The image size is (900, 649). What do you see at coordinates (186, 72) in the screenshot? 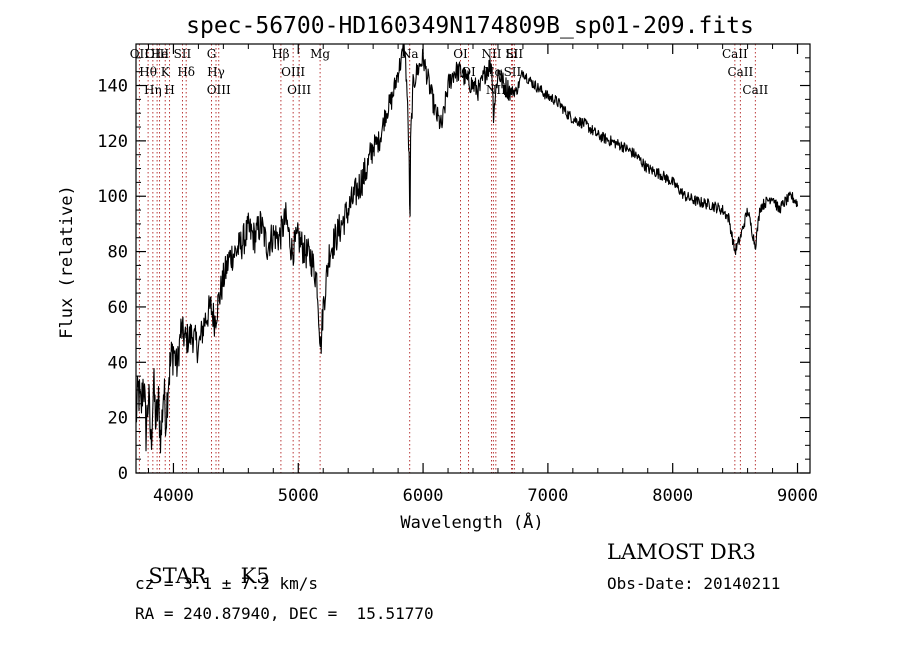
I see `line-label: Hδ` at bounding box center [186, 72].